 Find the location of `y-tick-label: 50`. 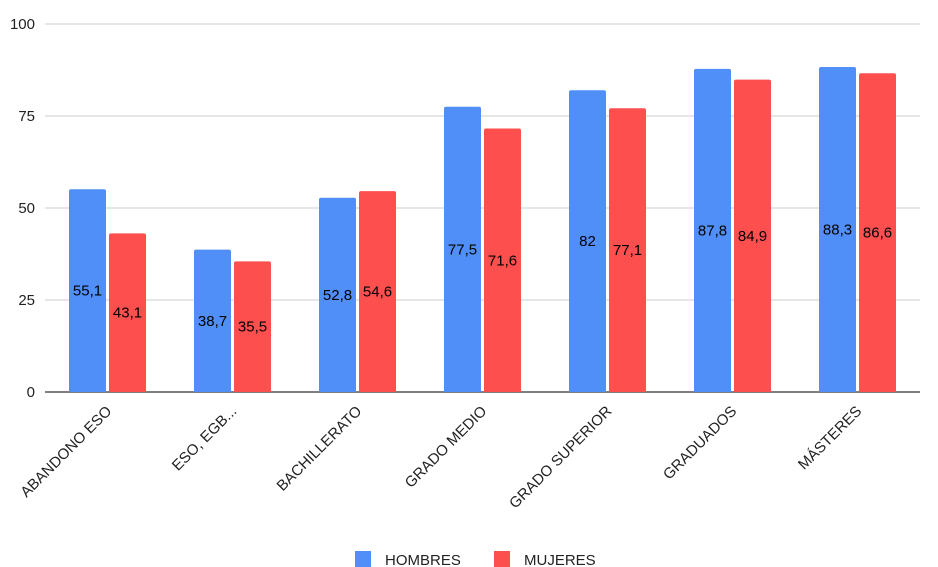

y-tick-label: 50 is located at coordinates (26, 208).